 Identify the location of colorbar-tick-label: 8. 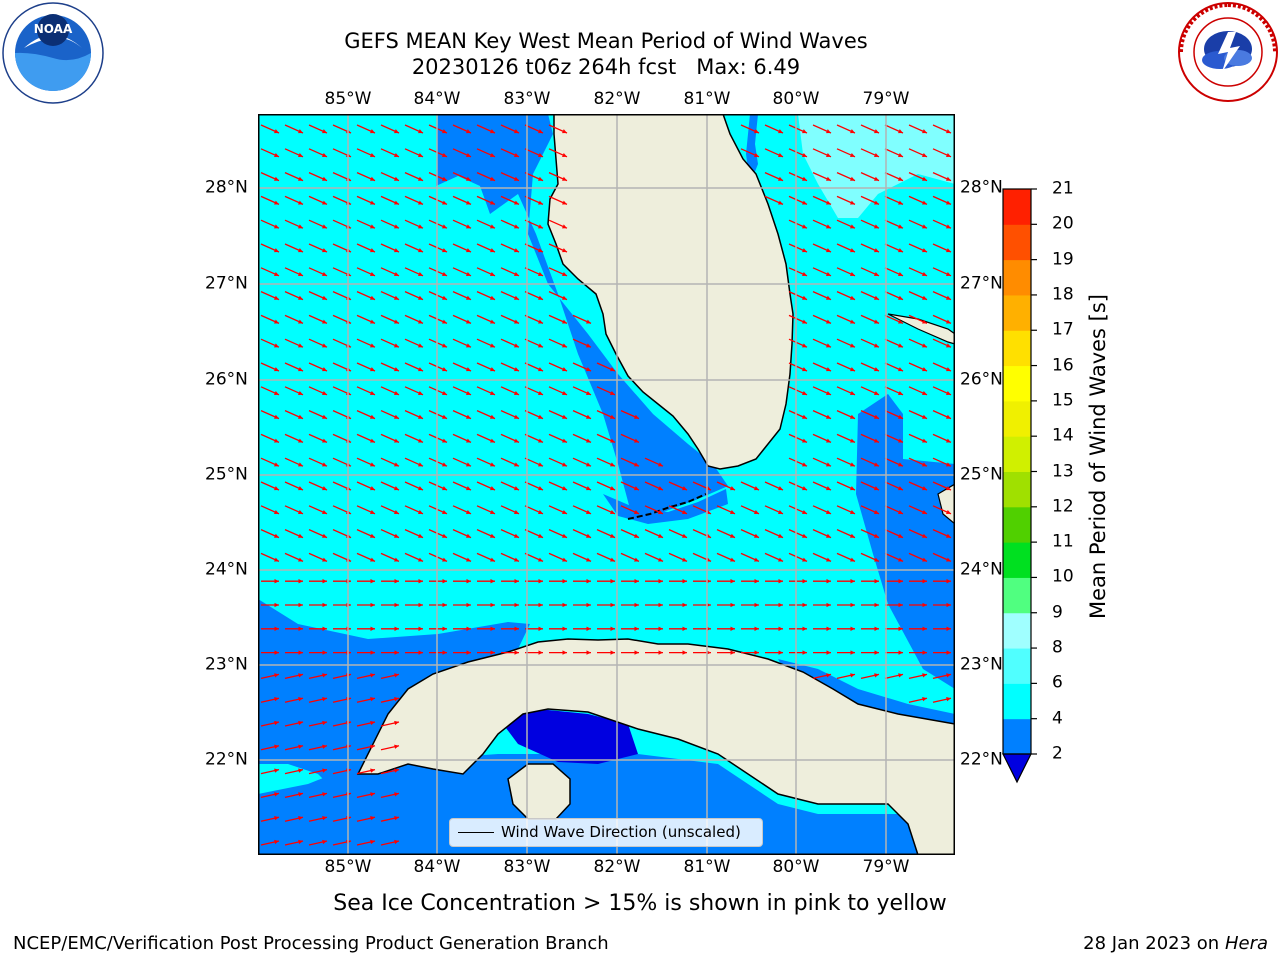
(1057, 647).